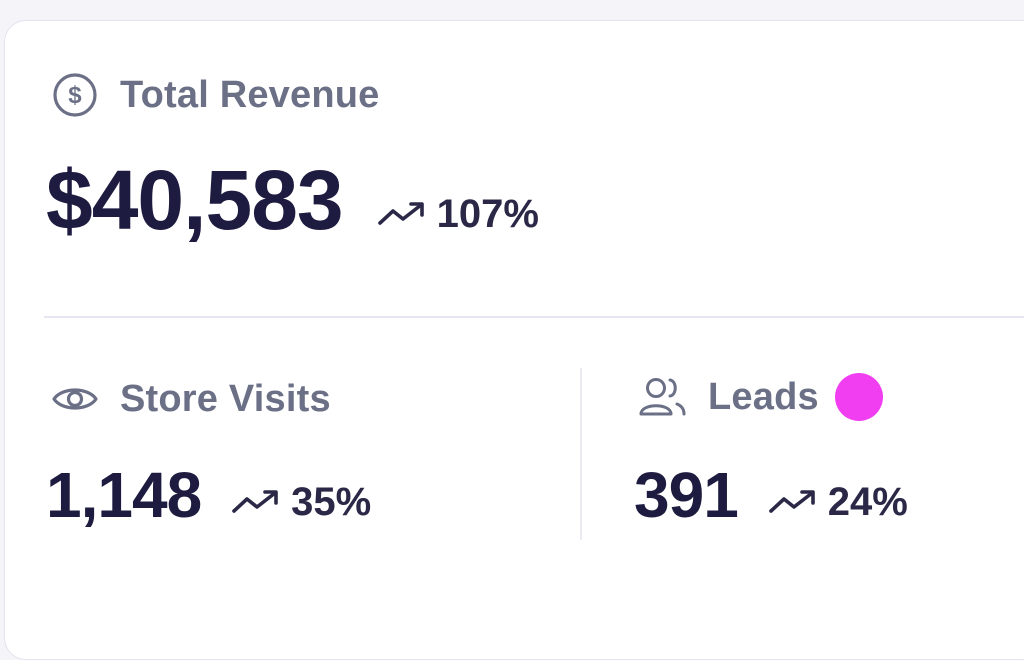  I want to click on visits-trend: 35%, so click(301, 502).